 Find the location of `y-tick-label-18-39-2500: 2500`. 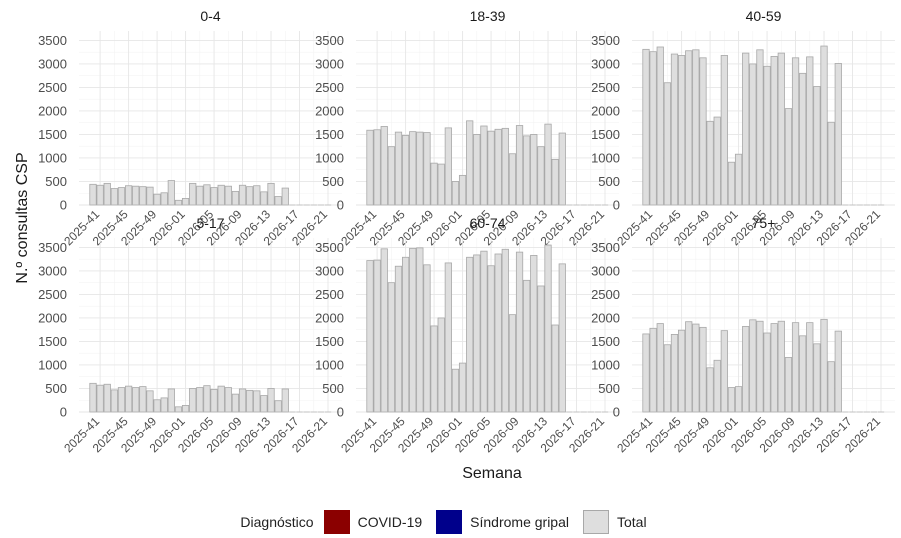

y-tick-label-18-39-2500: 2500 is located at coordinates (329, 87).